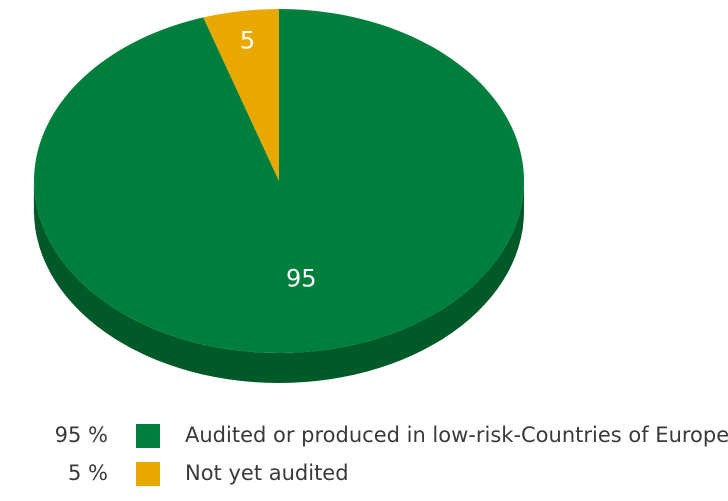  What do you see at coordinates (267, 473) in the screenshot?
I see `legend-label-not-audited: Not yet audited` at bounding box center [267, 473].